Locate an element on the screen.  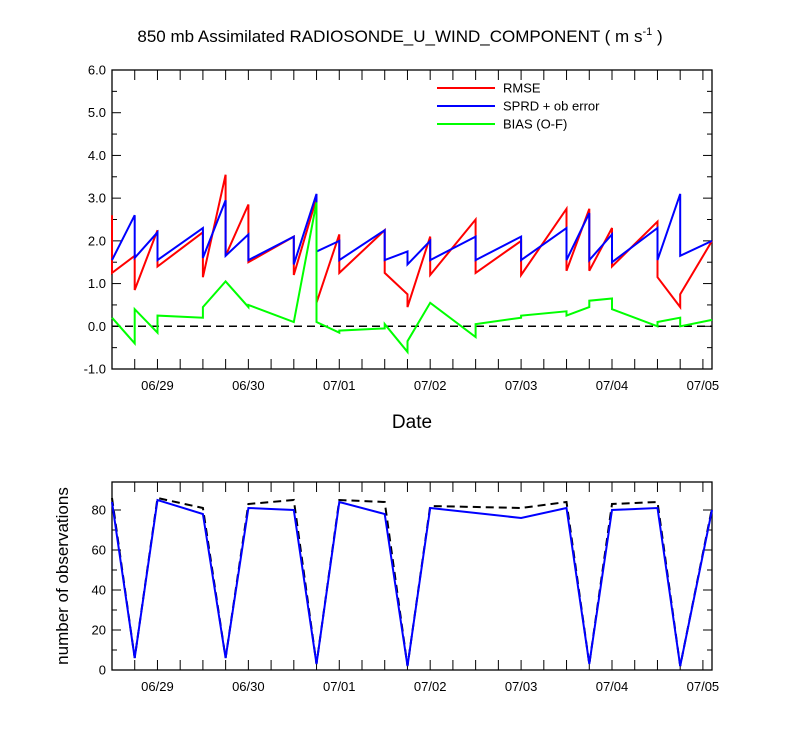
top-x-tick-label: 06/30 is located at coordinates (248, 385).